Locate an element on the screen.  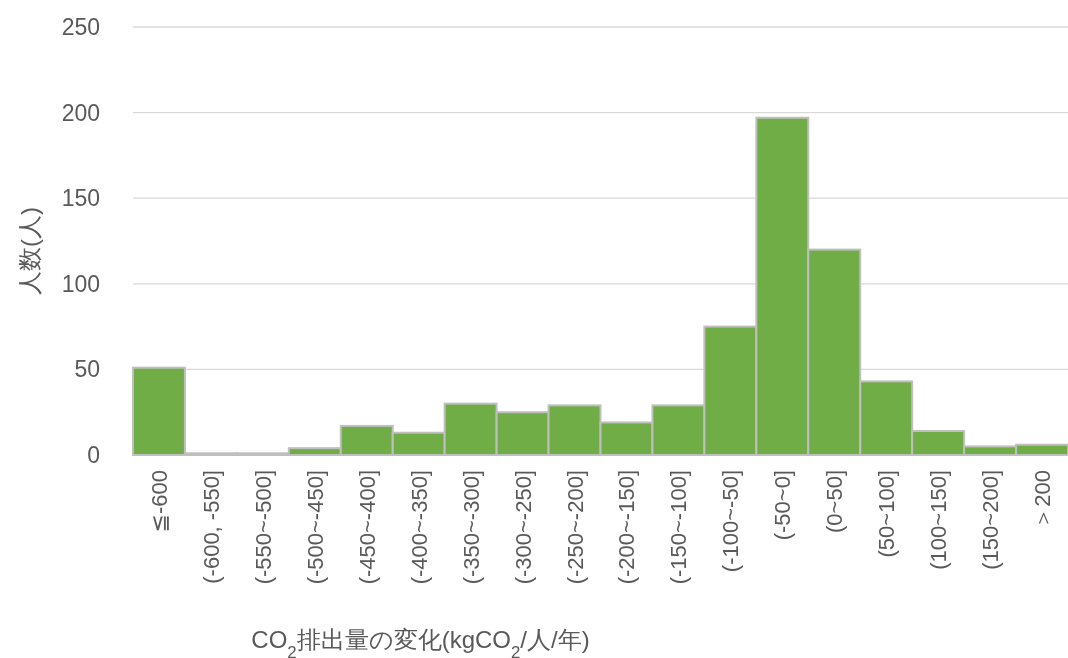
x-tick-label: (-200~-150] is located at coordinates (627, 527).